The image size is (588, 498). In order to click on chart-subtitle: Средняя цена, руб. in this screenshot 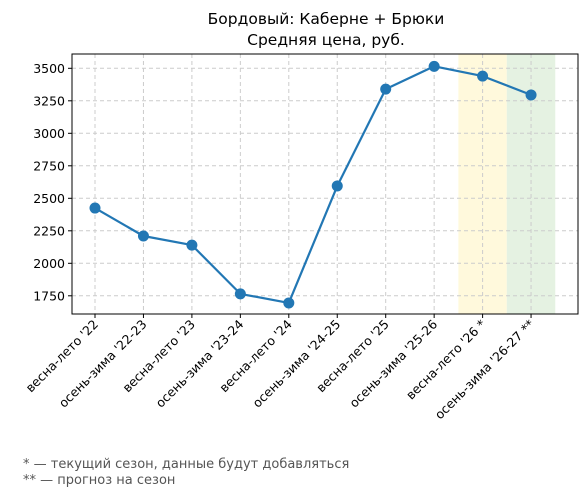, I will do `click(326, 40)`.